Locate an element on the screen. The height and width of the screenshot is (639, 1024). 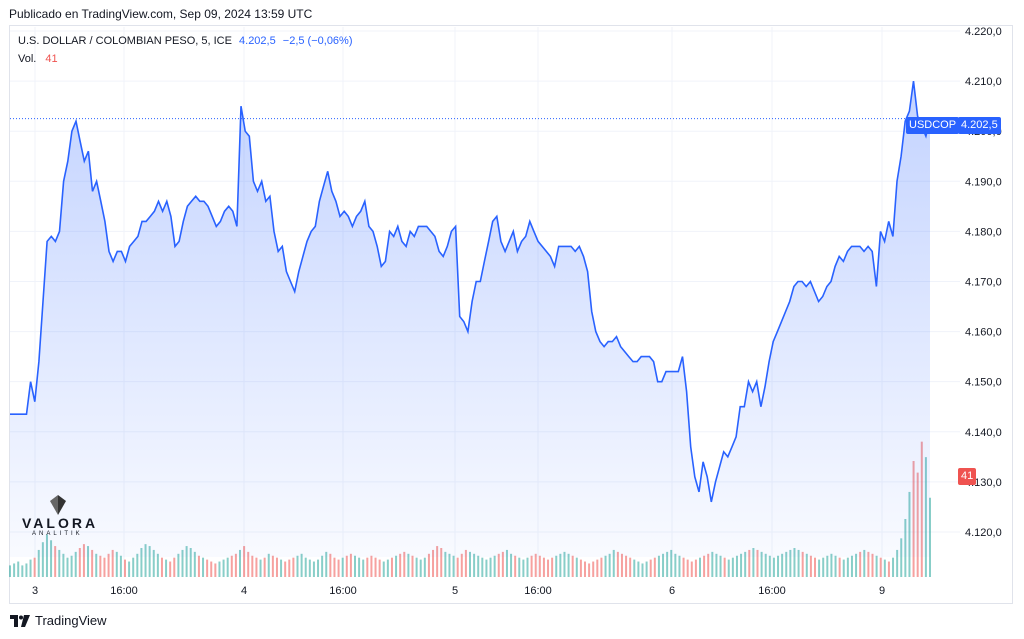
x-tick-label: 3 is located at coordinates (35, 591).